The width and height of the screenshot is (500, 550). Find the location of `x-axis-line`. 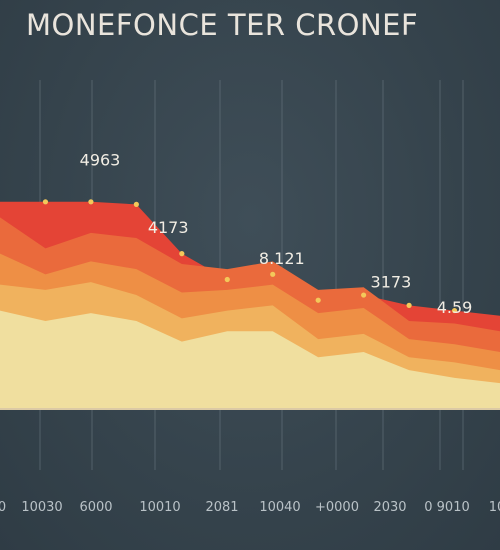

x-axis-line is located at coordinates (250, 409).